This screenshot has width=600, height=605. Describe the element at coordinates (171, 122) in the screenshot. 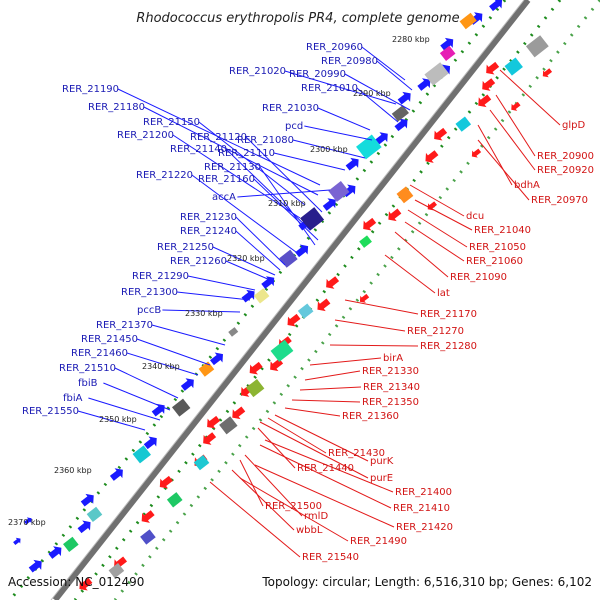

I see `gene-label-forward: RER_21150` at that location.